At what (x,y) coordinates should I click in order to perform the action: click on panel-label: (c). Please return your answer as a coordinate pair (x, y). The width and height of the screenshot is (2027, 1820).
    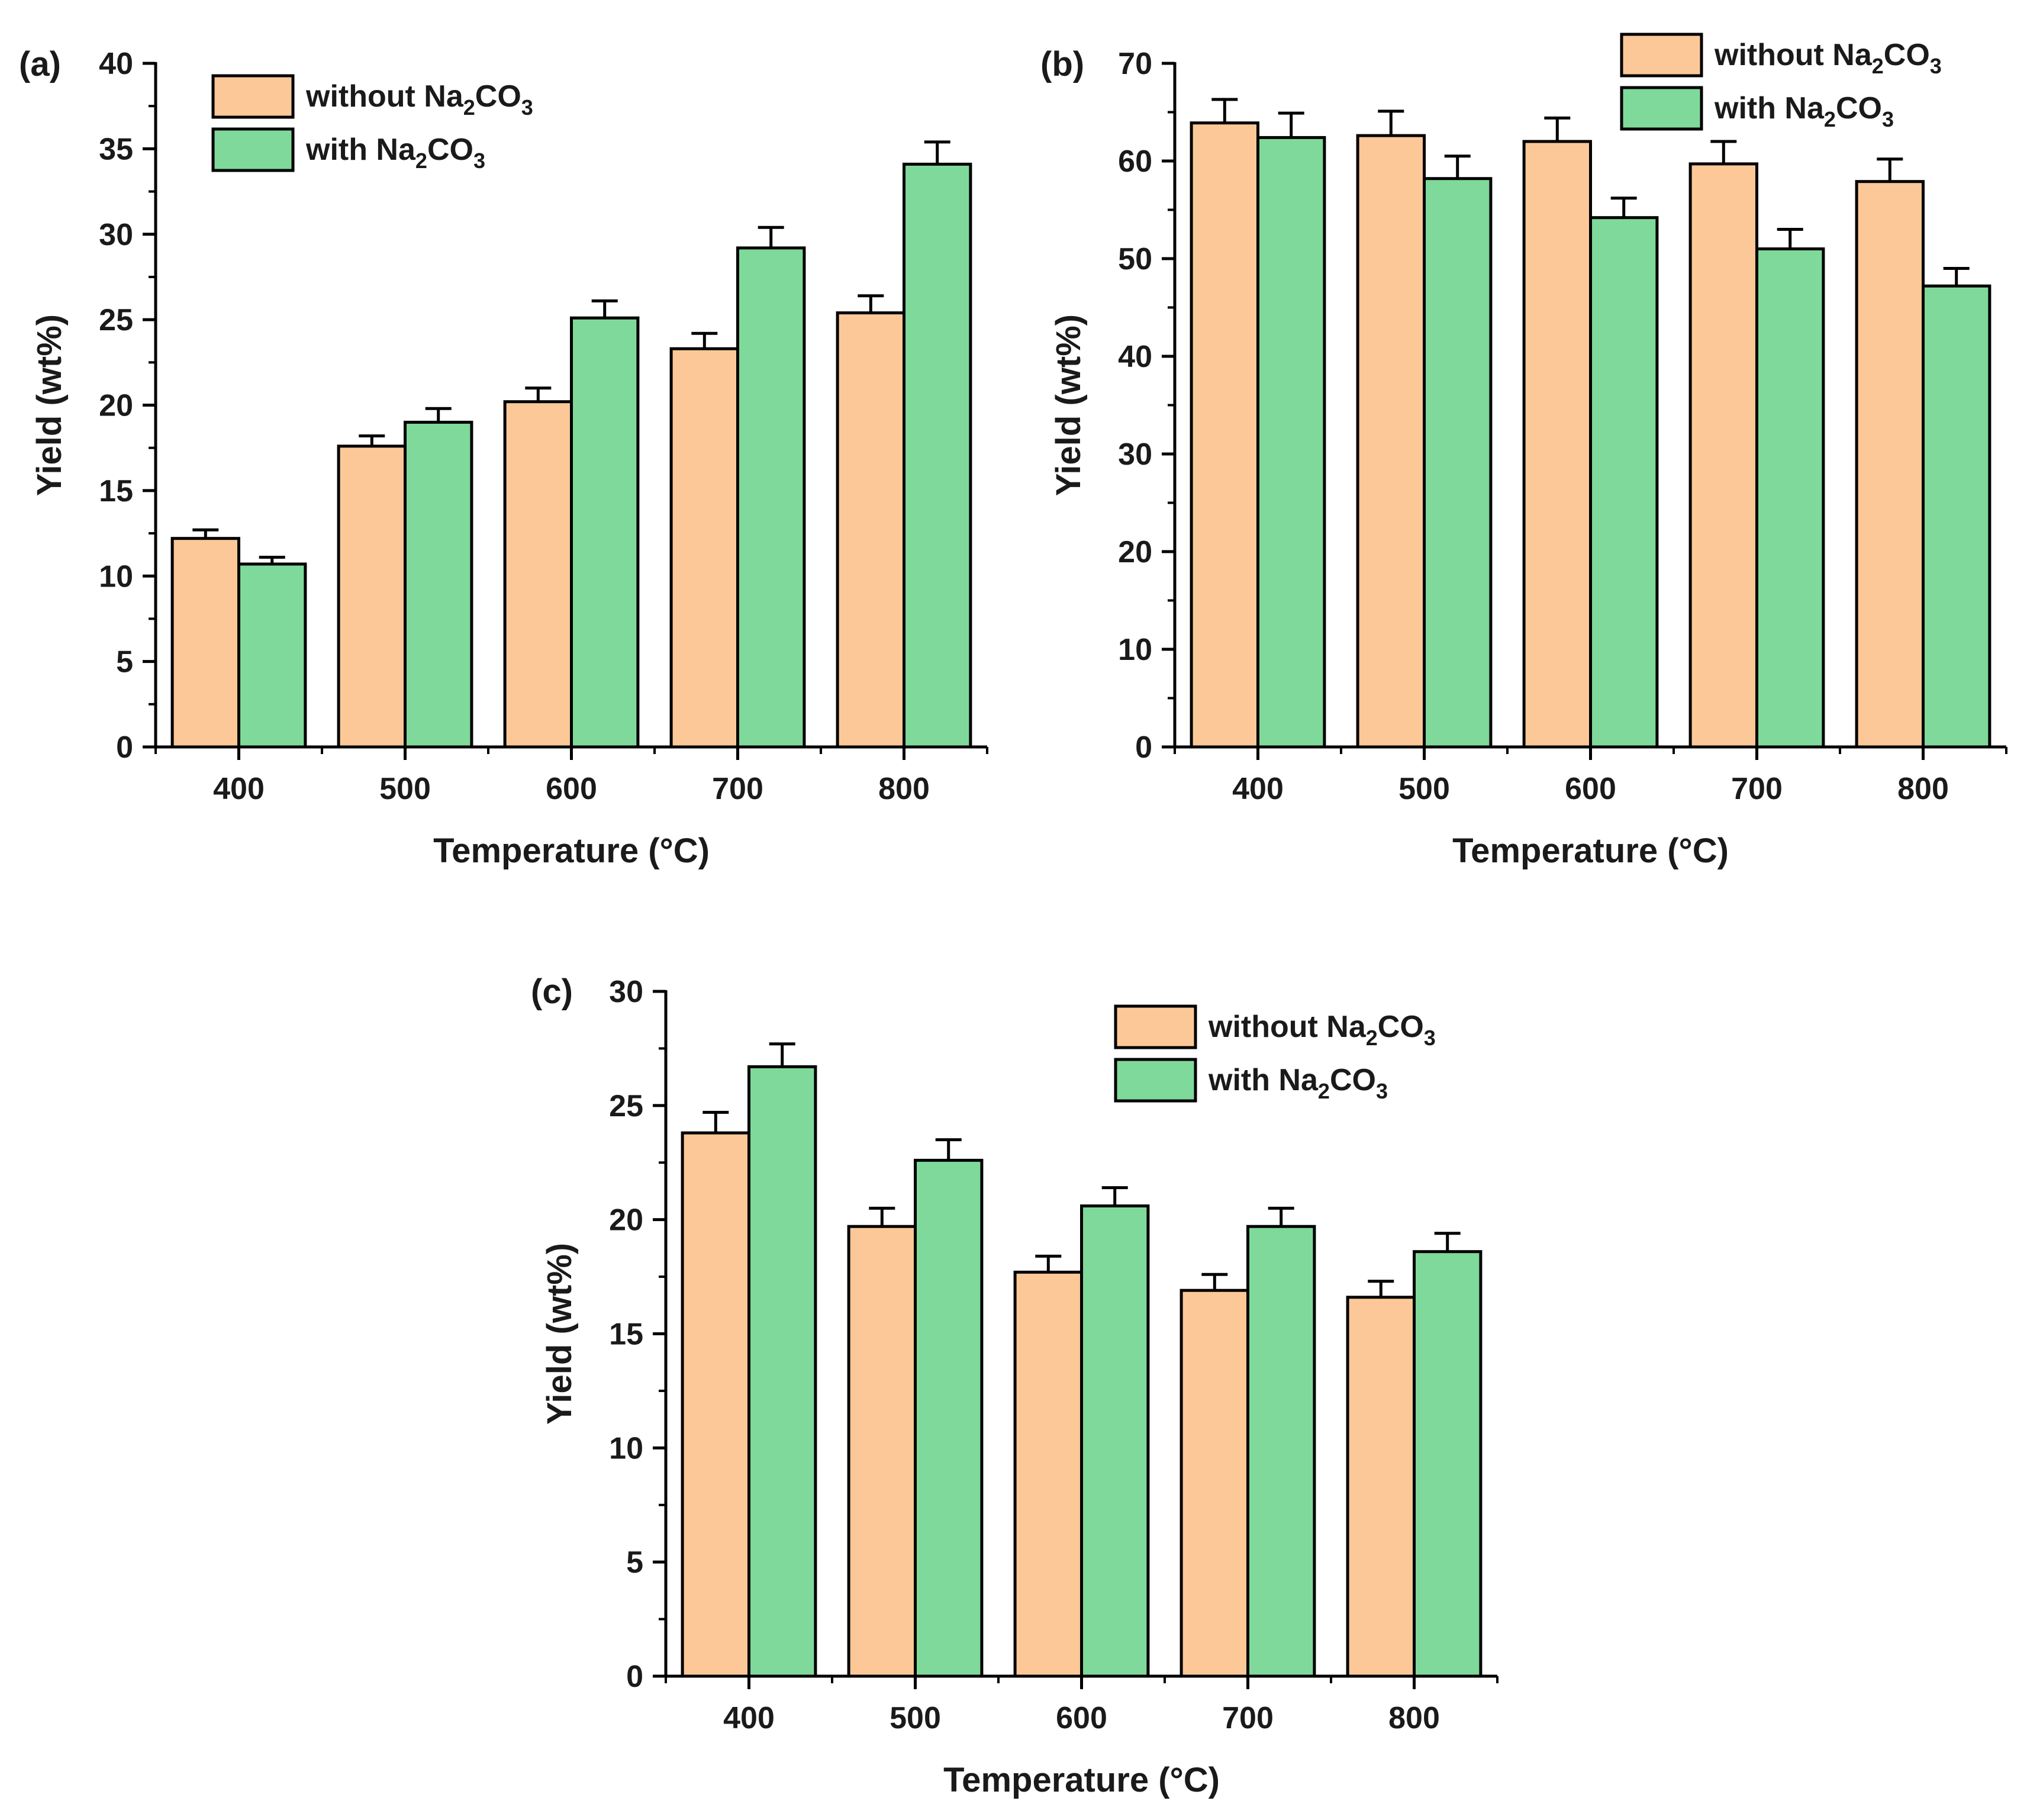
    Looking at the image, I should click on (552, 992).